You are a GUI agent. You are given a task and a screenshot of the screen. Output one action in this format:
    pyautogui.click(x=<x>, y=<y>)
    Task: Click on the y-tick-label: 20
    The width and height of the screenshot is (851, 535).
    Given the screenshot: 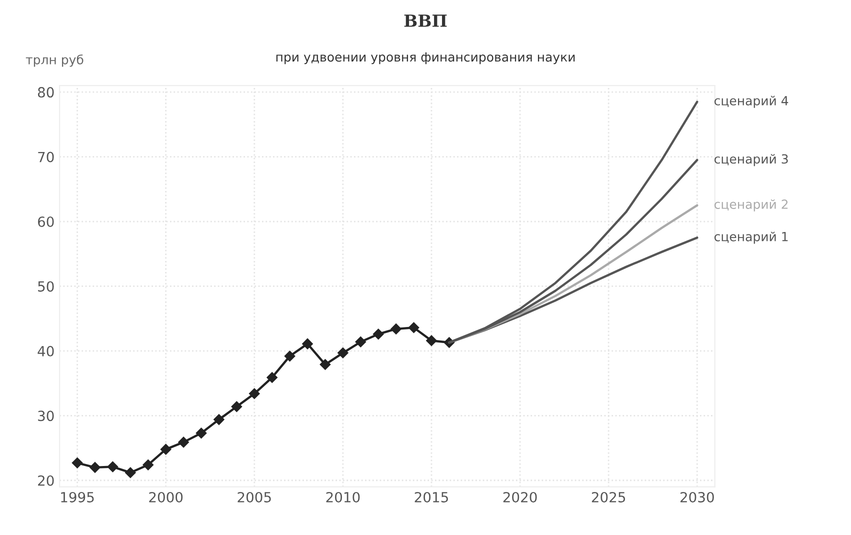 What is the action you would take?
    pyautogui.click(x=46, y=480)
    